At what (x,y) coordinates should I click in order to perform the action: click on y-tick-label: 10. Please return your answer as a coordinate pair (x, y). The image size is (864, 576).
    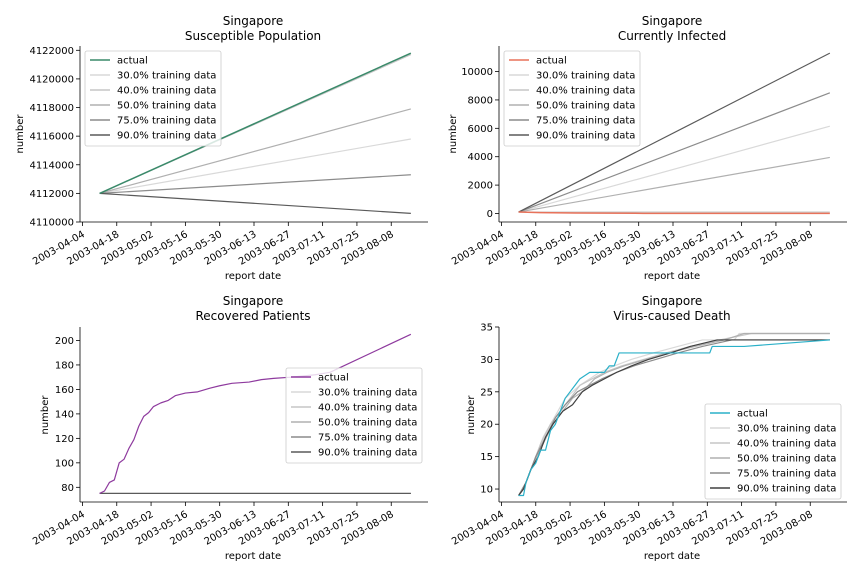
    Looking at the image, I should click on (486, 490).